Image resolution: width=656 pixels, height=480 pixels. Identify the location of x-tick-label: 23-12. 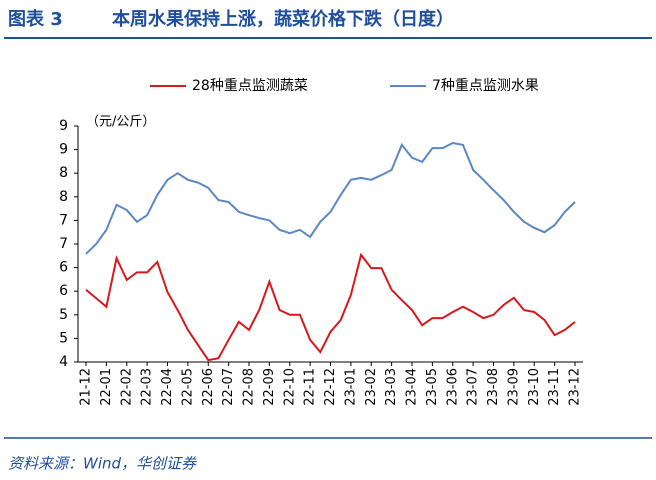
(575, 387).